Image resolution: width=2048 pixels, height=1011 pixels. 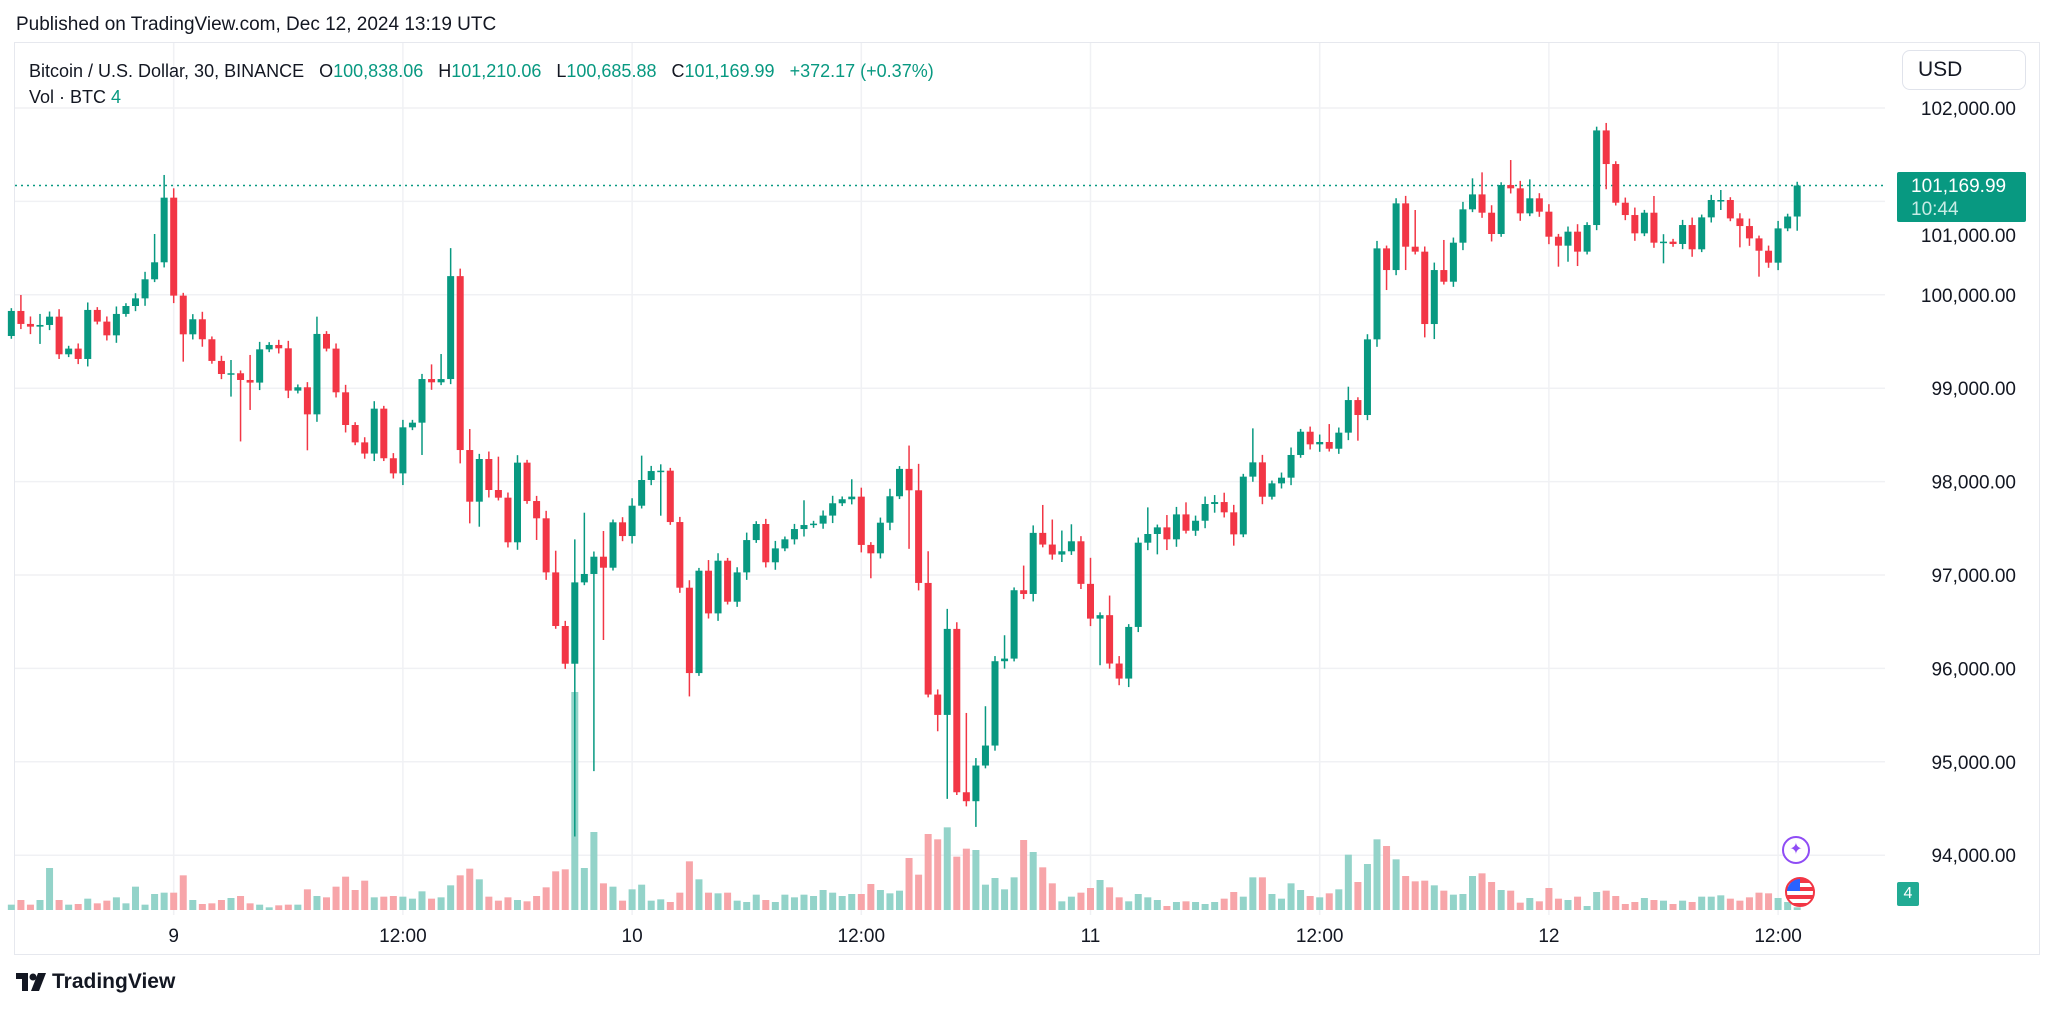 I want to click on us-flag-event-icon, so click(x=1800, y=892).